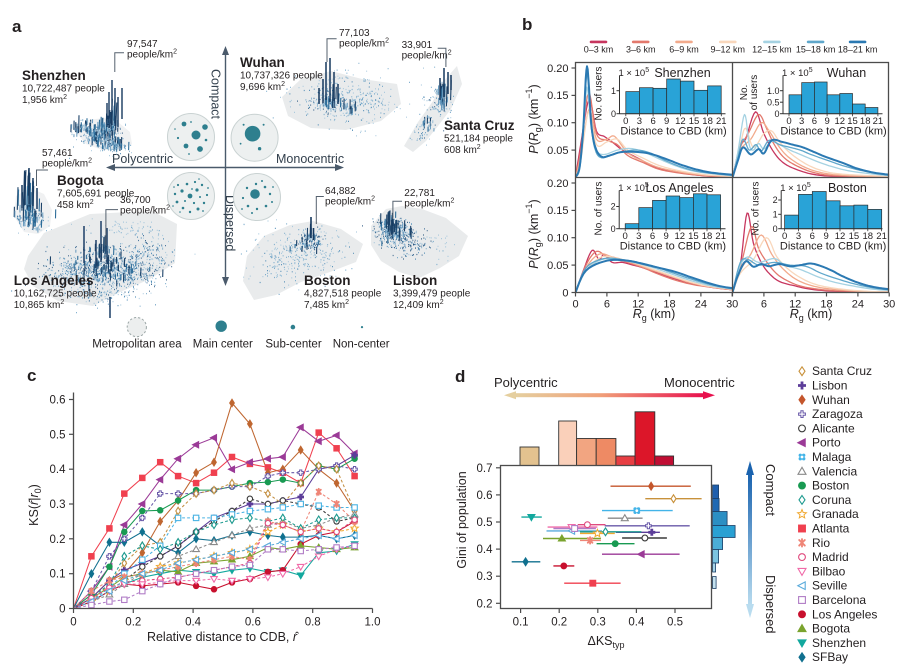  Describe the element at coordinates (772, 50) in the screenshot. I see `svg-text: 12–15 km` at that location.